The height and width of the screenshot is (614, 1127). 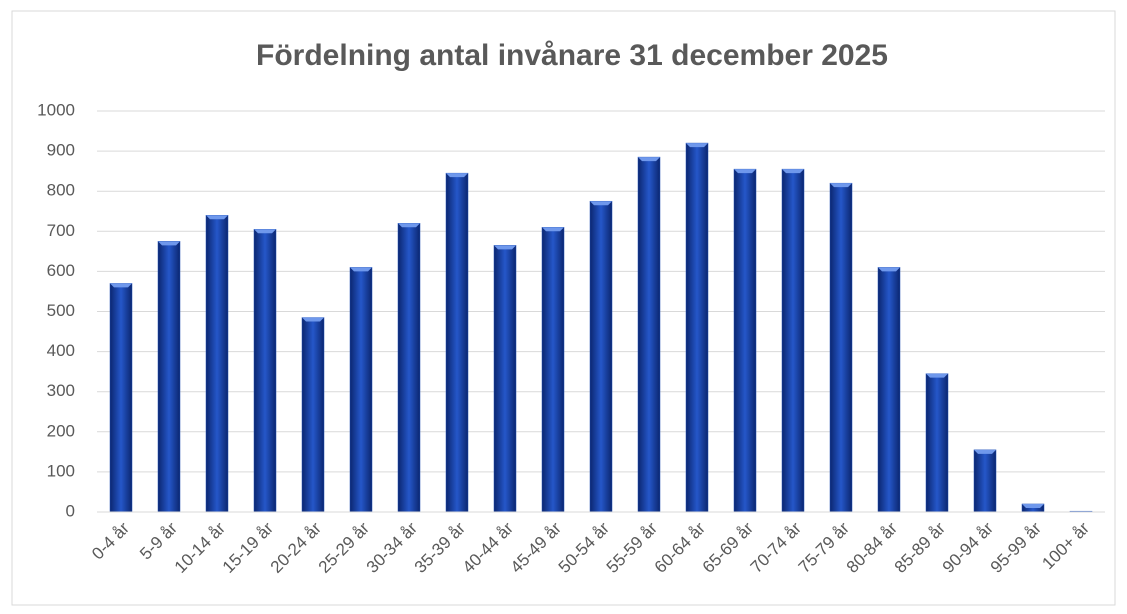 What do you see at coordinates (61, 230) in the screenshot?
I see `y-tick-label: 700` at bounding box center [61, 230].